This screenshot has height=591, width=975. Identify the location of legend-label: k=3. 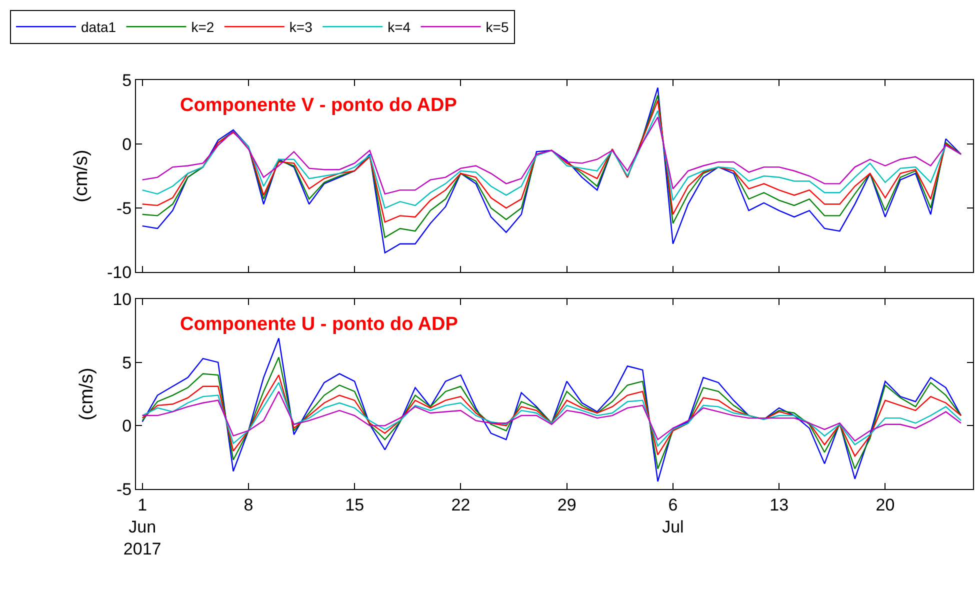
(301, 27).